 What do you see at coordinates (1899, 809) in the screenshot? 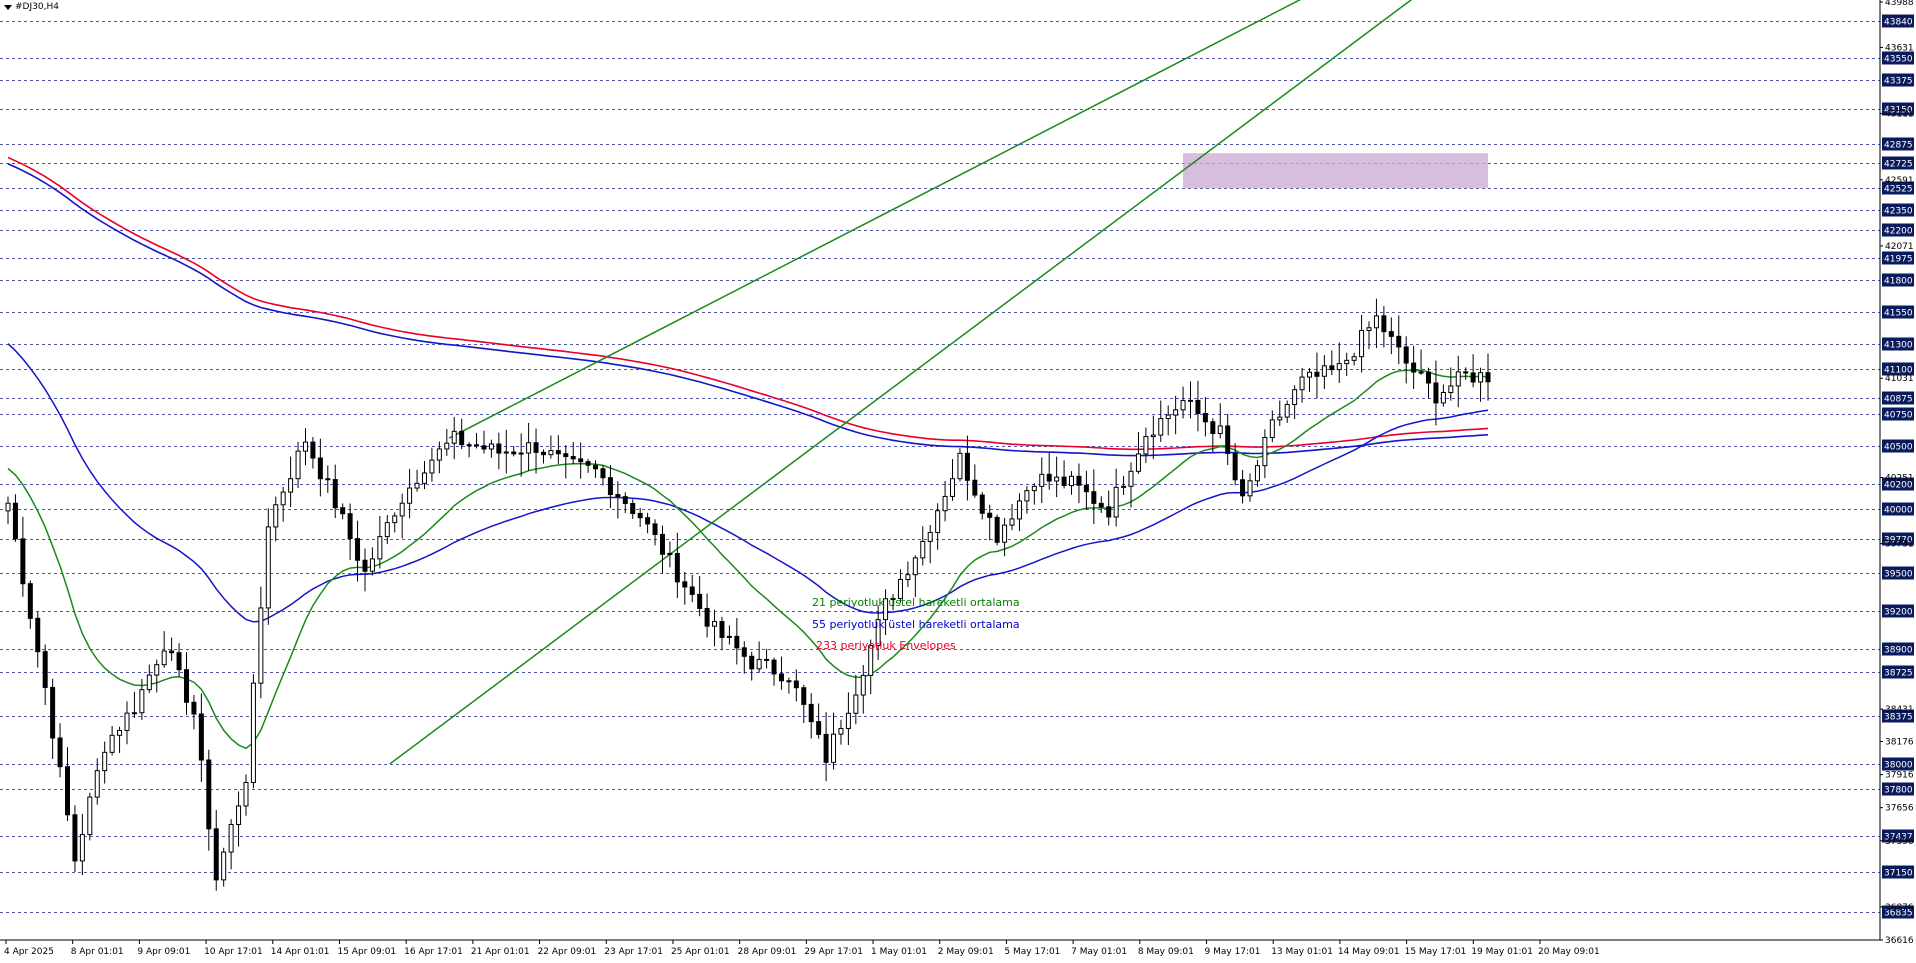
I see `price-tick-label: 37656` at bounding box center [1899, 809].